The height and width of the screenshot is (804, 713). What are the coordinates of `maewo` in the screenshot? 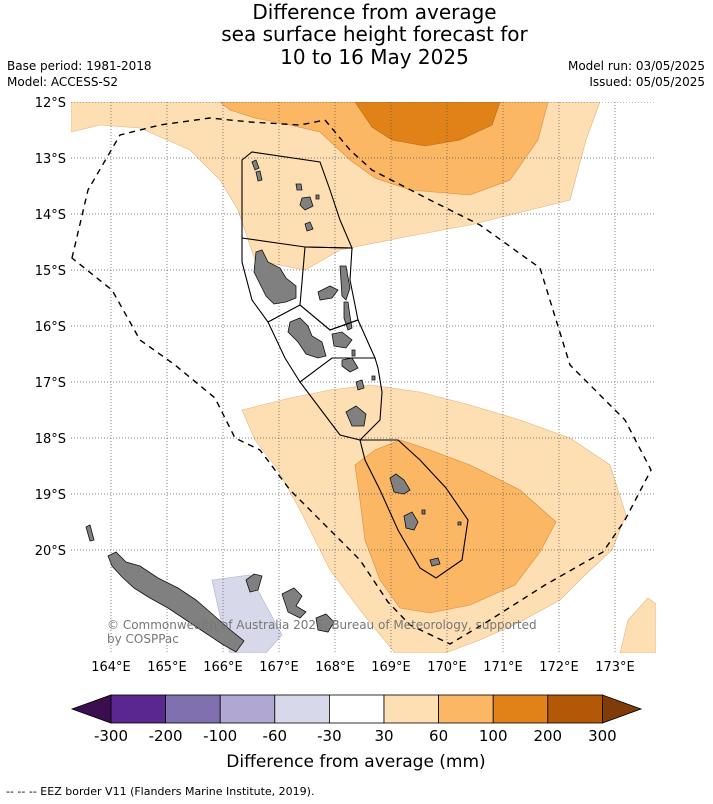 It's located at (345, 283).